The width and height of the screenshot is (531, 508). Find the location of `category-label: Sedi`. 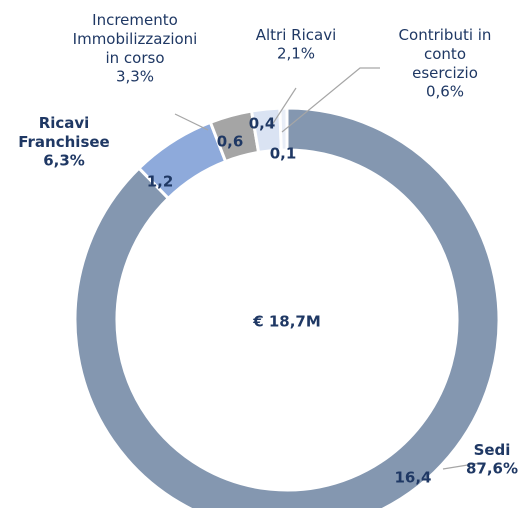

category-label: Sedi is located at coordinates (492, 450).